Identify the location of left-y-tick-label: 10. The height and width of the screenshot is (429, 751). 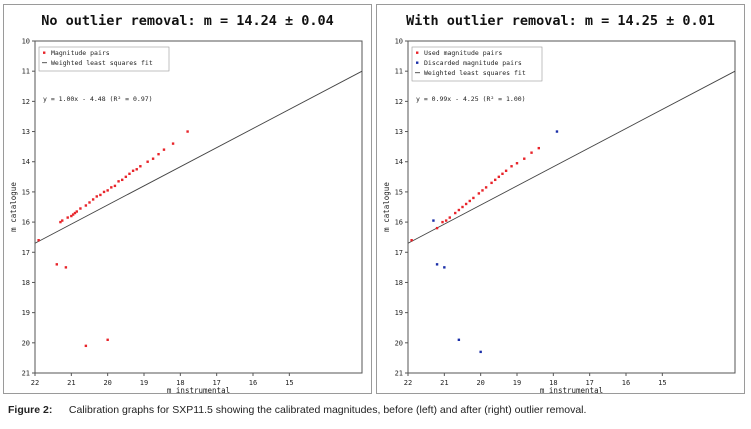
(26, 42).